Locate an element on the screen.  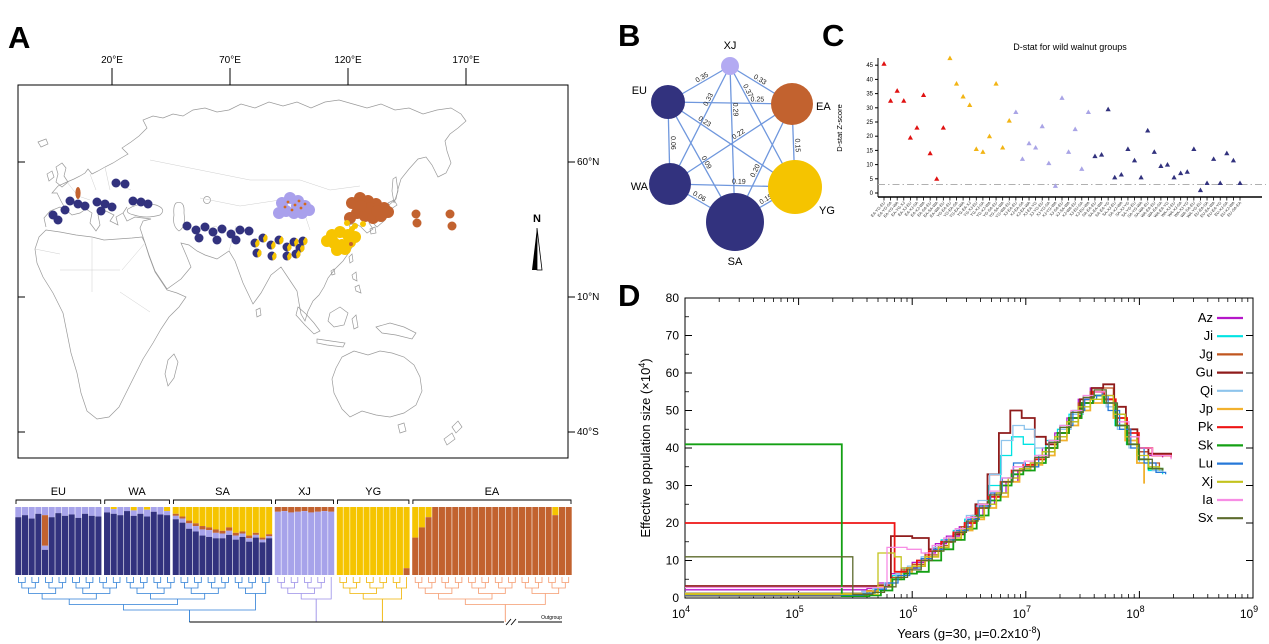
panel-b-label: B is located at coordinates (629, 35).